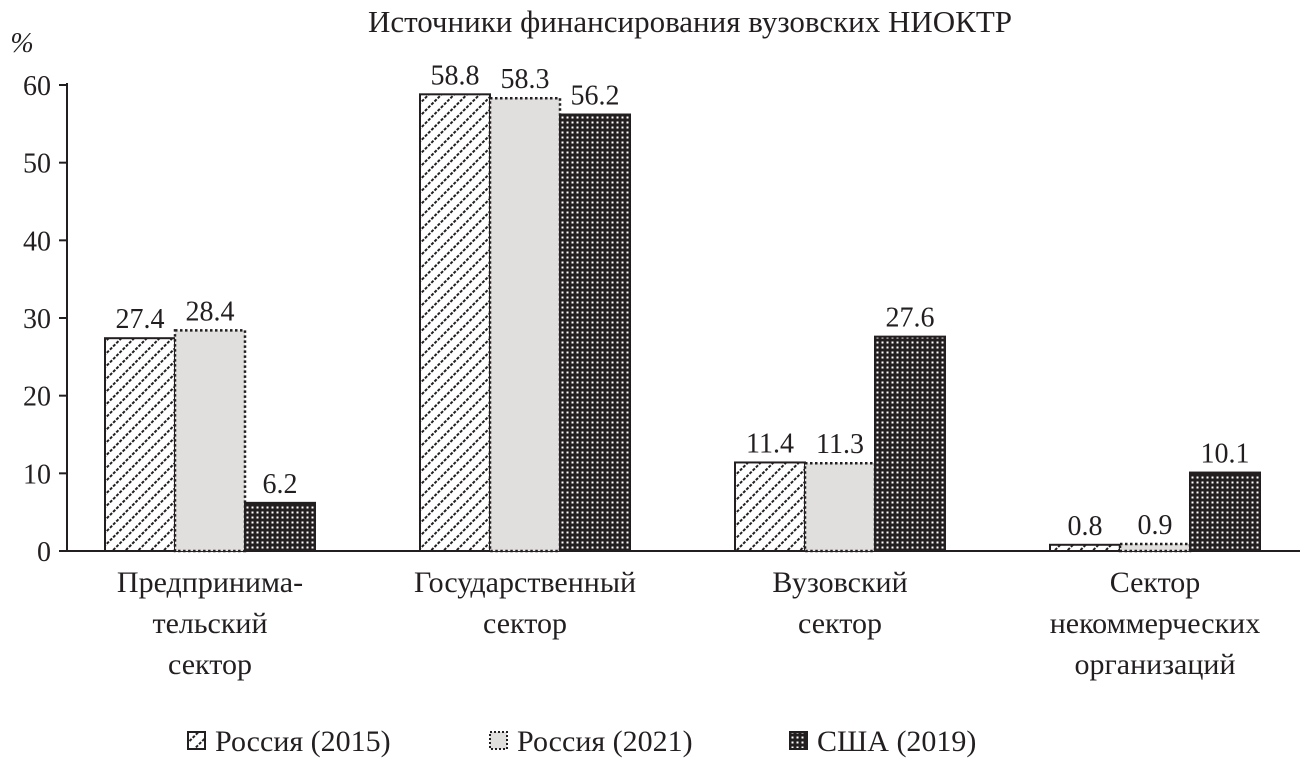  What do you see at coordinates (1155, 525) in the screenshot?
I see `data-label: 0.9` at bounding box center [1155, 525].